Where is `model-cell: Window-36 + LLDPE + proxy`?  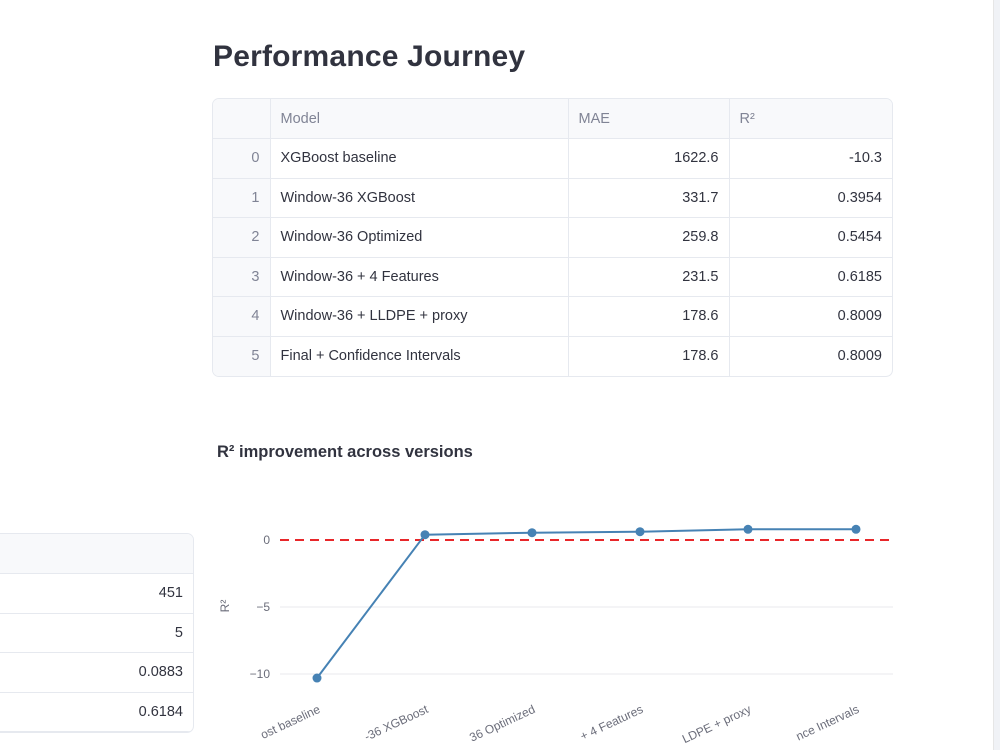 model-cell: Window-36 + LLDPE + proxy is located at coordinates (419, 316).